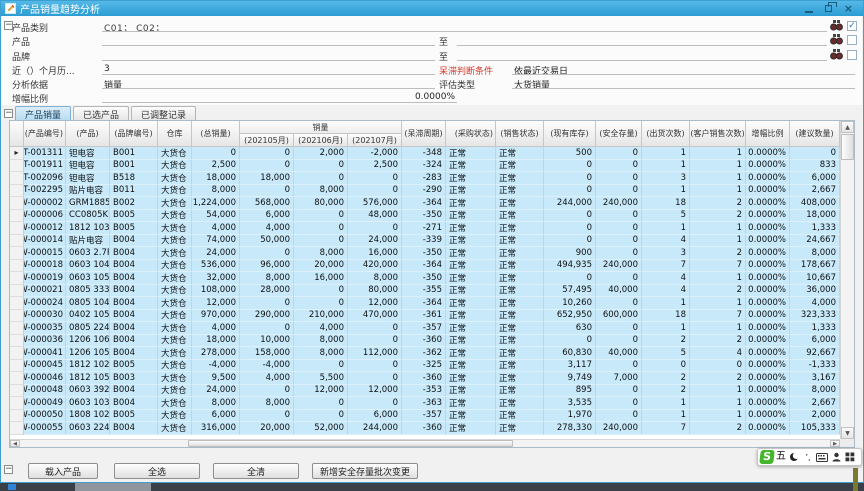  What do you see at coordinates (471, 134) in the screenshot?
I see `column-header: (采购状态)` at bounding box center [471, 134].